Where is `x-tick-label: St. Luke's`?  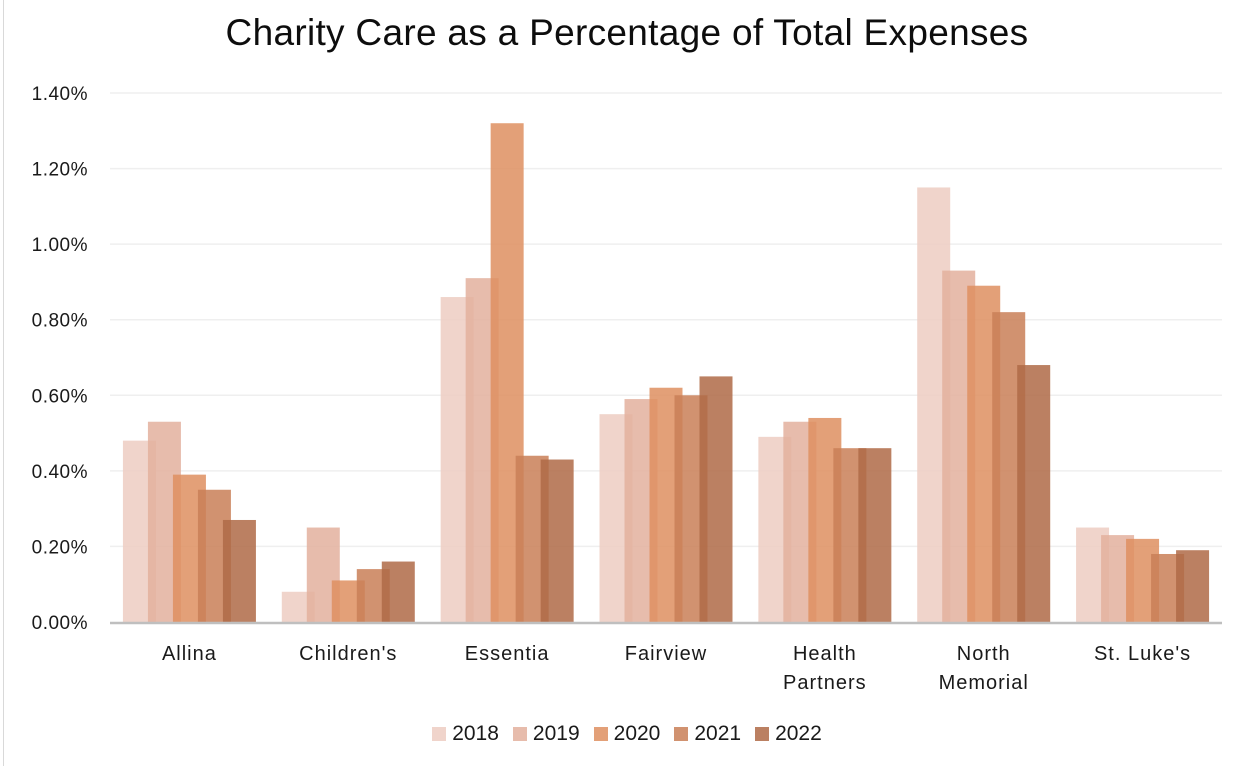
x-tick-label: St. Luke's is located at coordinates (1142, 654).